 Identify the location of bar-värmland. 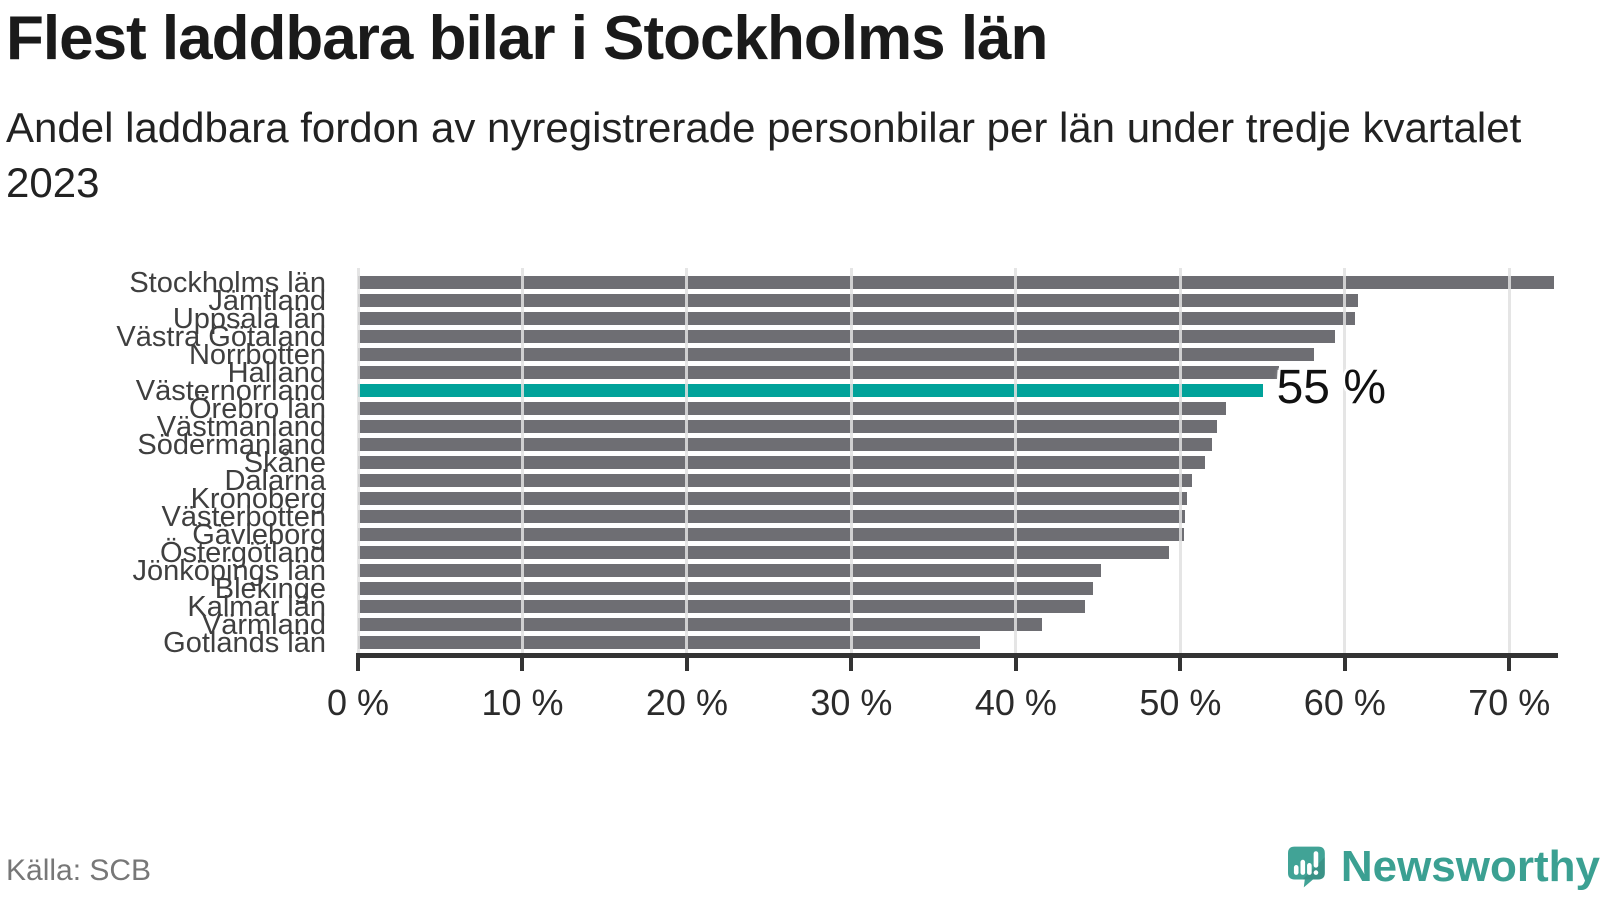
(700, 624).